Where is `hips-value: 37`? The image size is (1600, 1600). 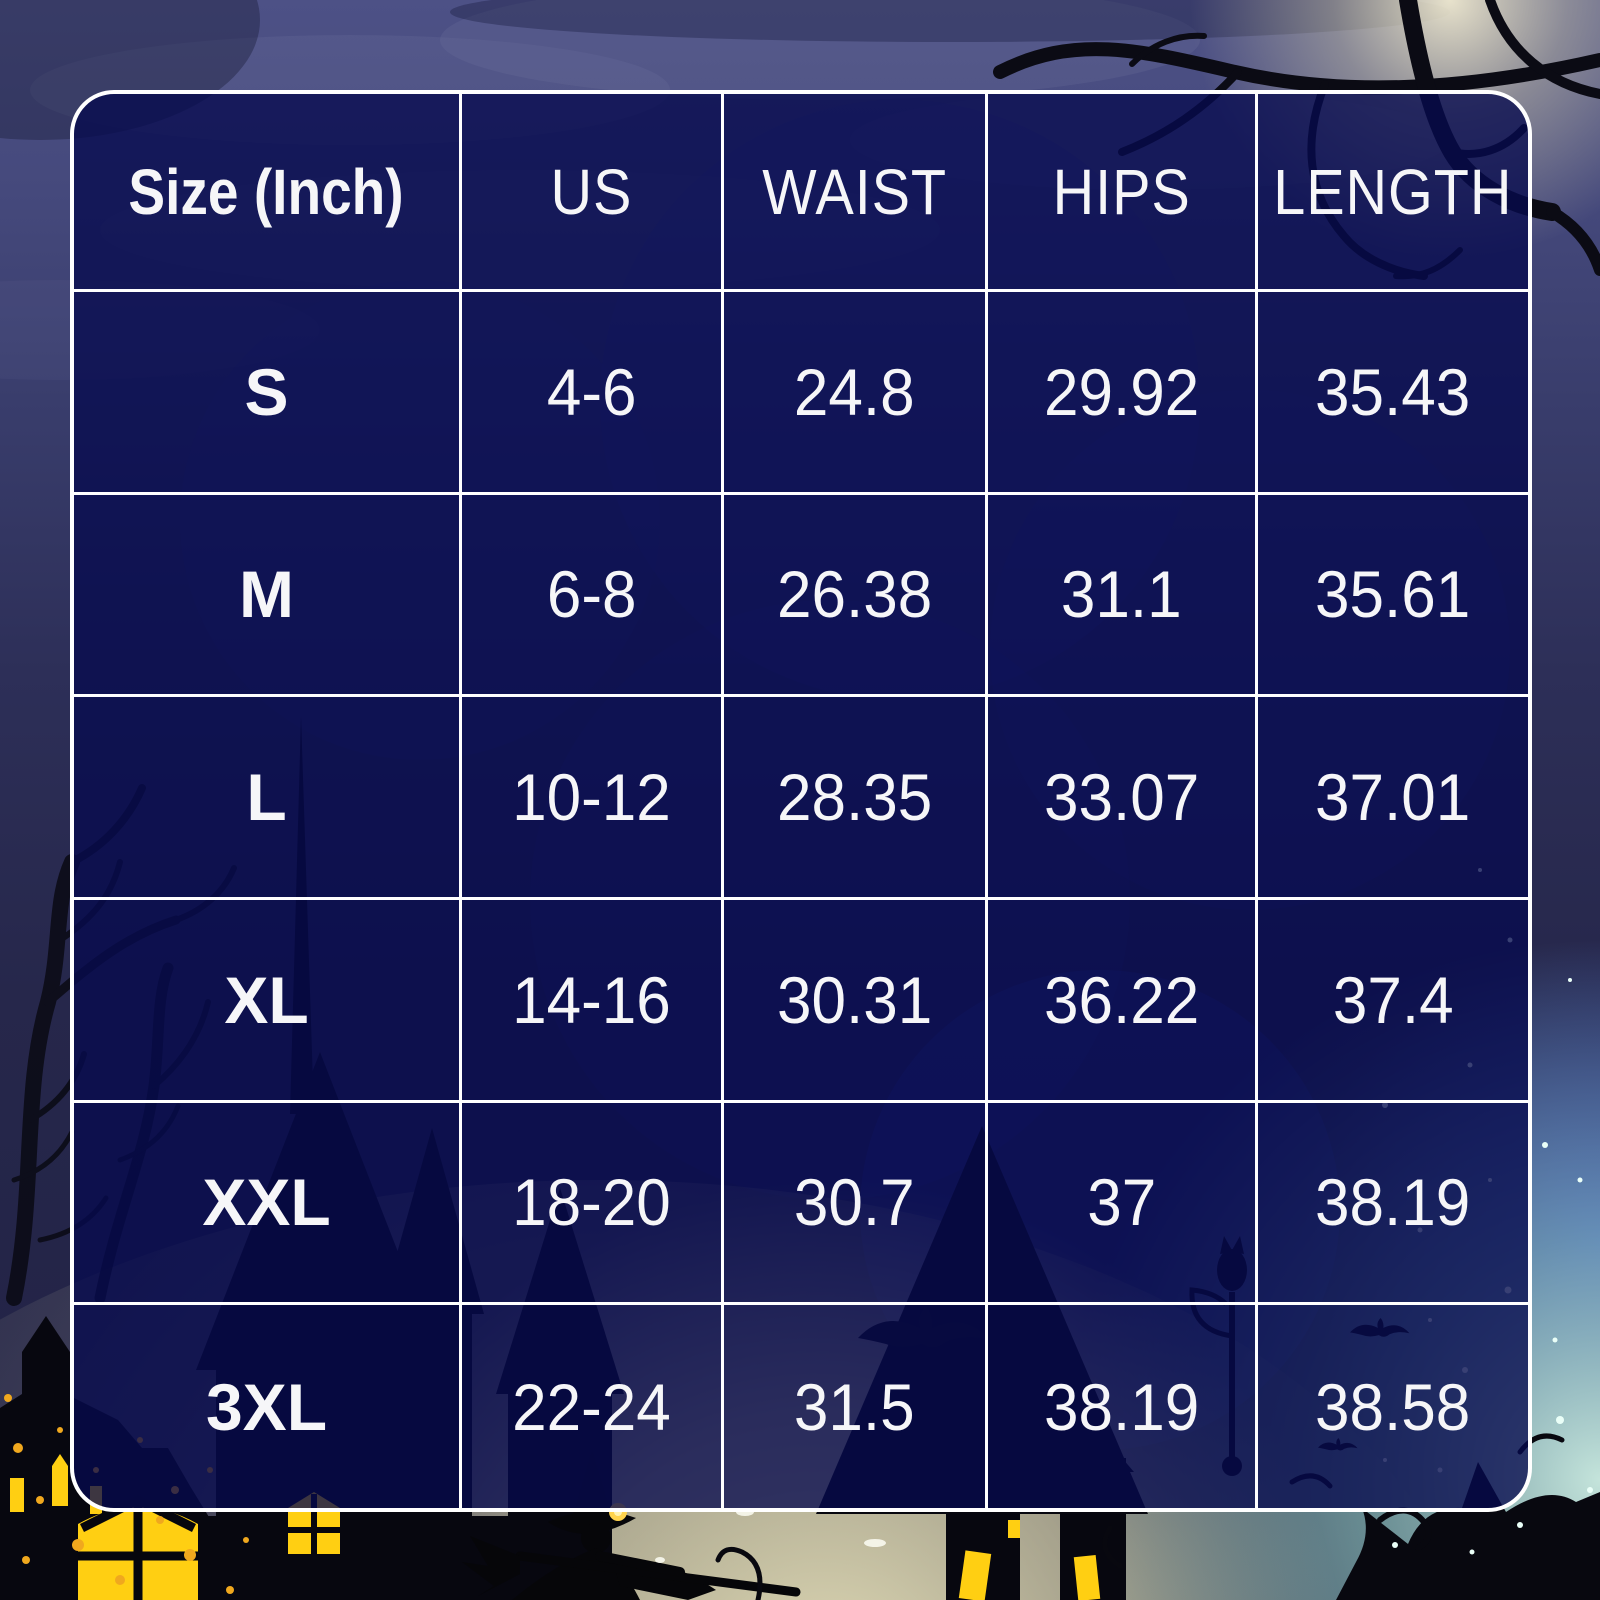
hips-value: 37 is located at coordinates (1121, 1202).